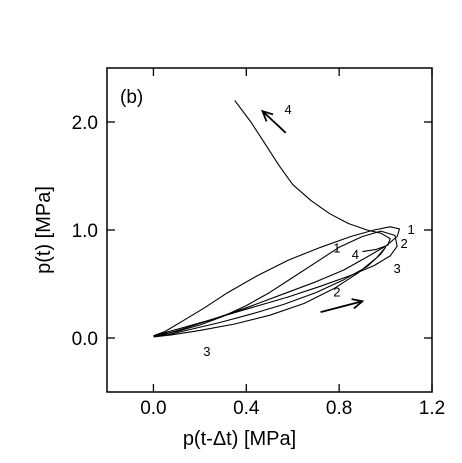  Describe the element at coordinates (246, 408) in the screenshot. I see `x-tick-label: 0.4` at that location.